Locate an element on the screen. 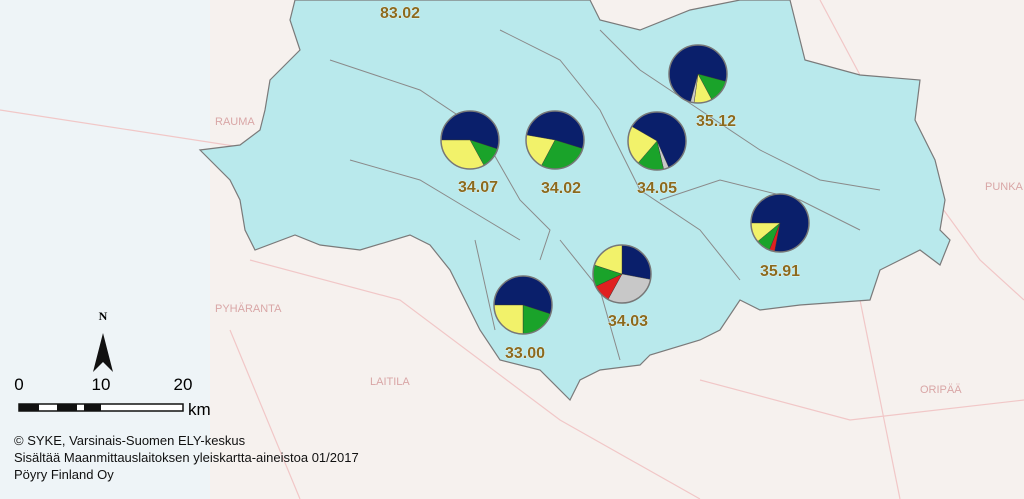 The width and height of the screenshot is (1024, 499). credit: © SYKE, Varsinais-Suomen ELY-keskus is located at coordinates (130, 440).